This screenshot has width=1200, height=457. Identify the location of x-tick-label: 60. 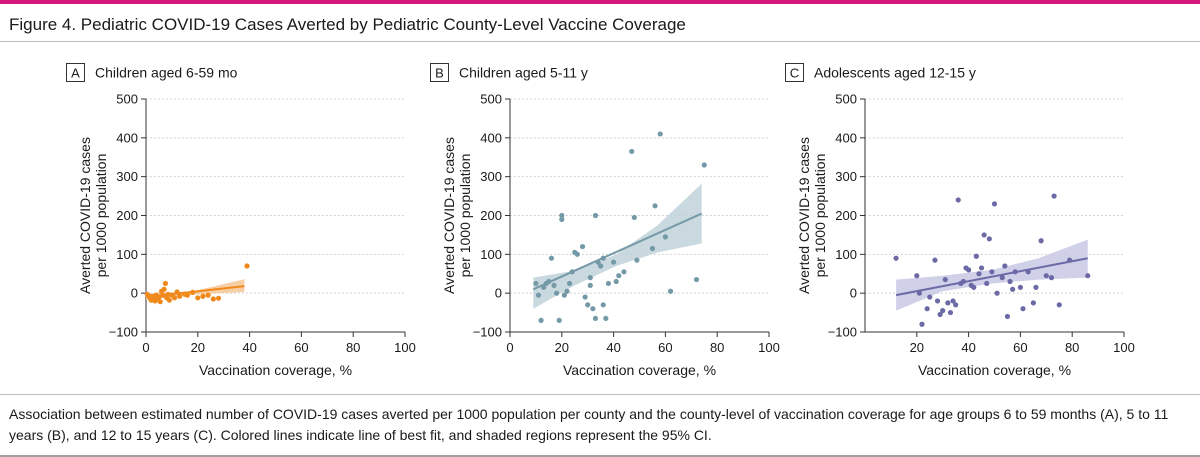
(301, 347).